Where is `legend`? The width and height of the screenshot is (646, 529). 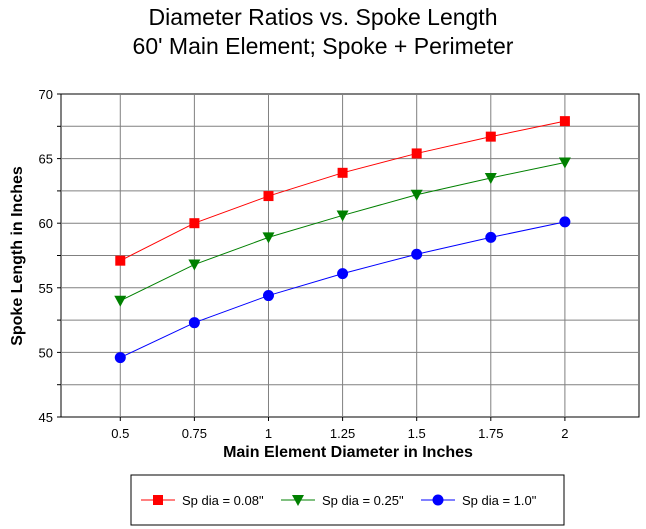 legend is located at coordinates (347, 500).